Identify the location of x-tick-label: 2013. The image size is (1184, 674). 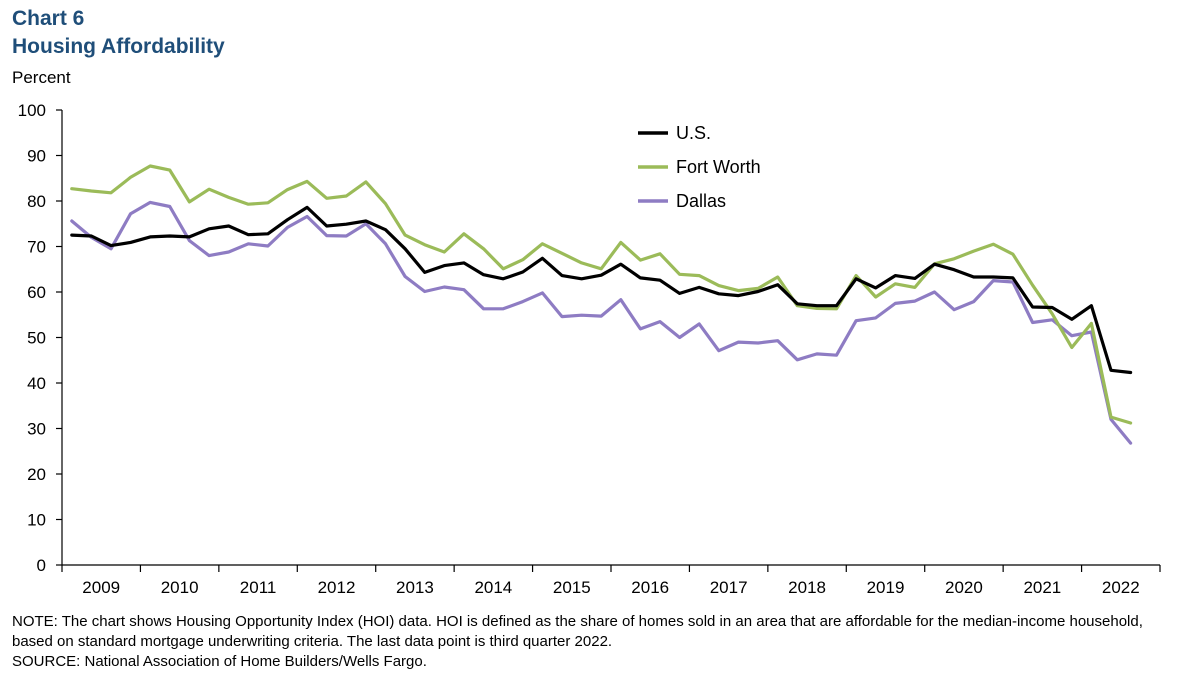
(415, 587).